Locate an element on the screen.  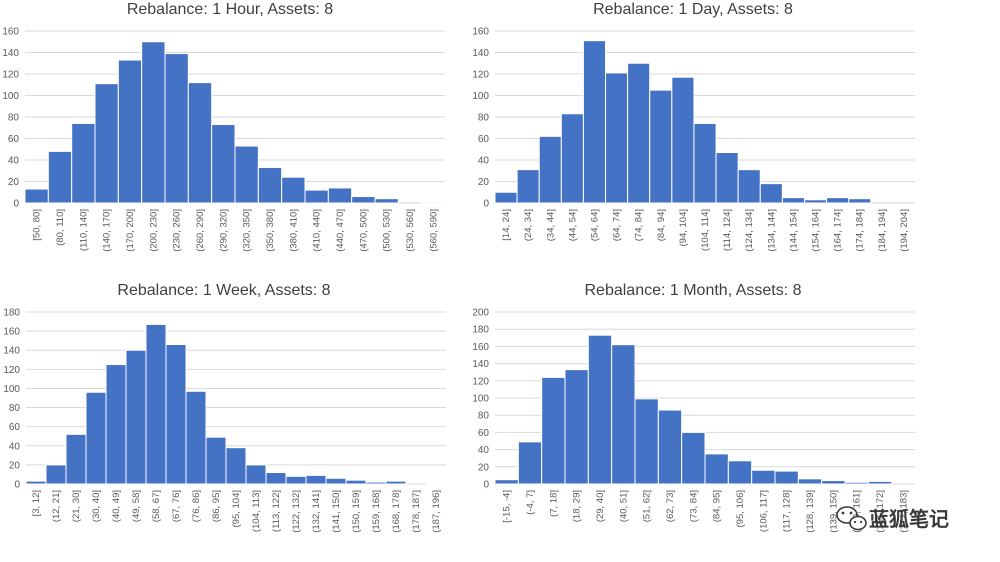
x-tick-label: (230, 260] is located at coordinates (177, 230).